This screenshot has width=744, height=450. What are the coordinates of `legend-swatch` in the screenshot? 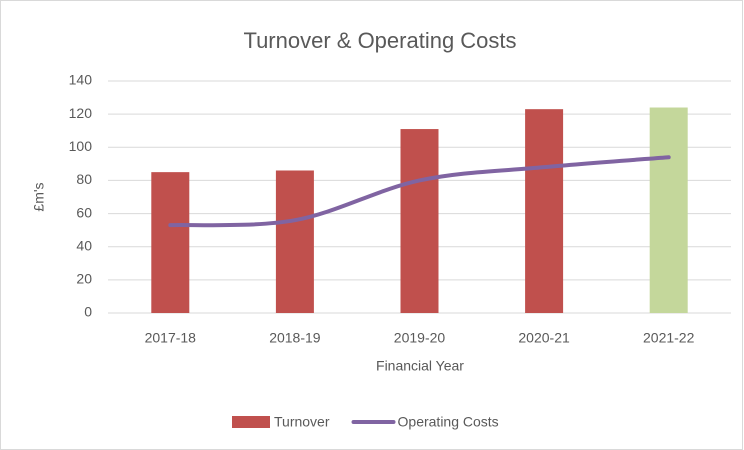 It's located at (251, 422).